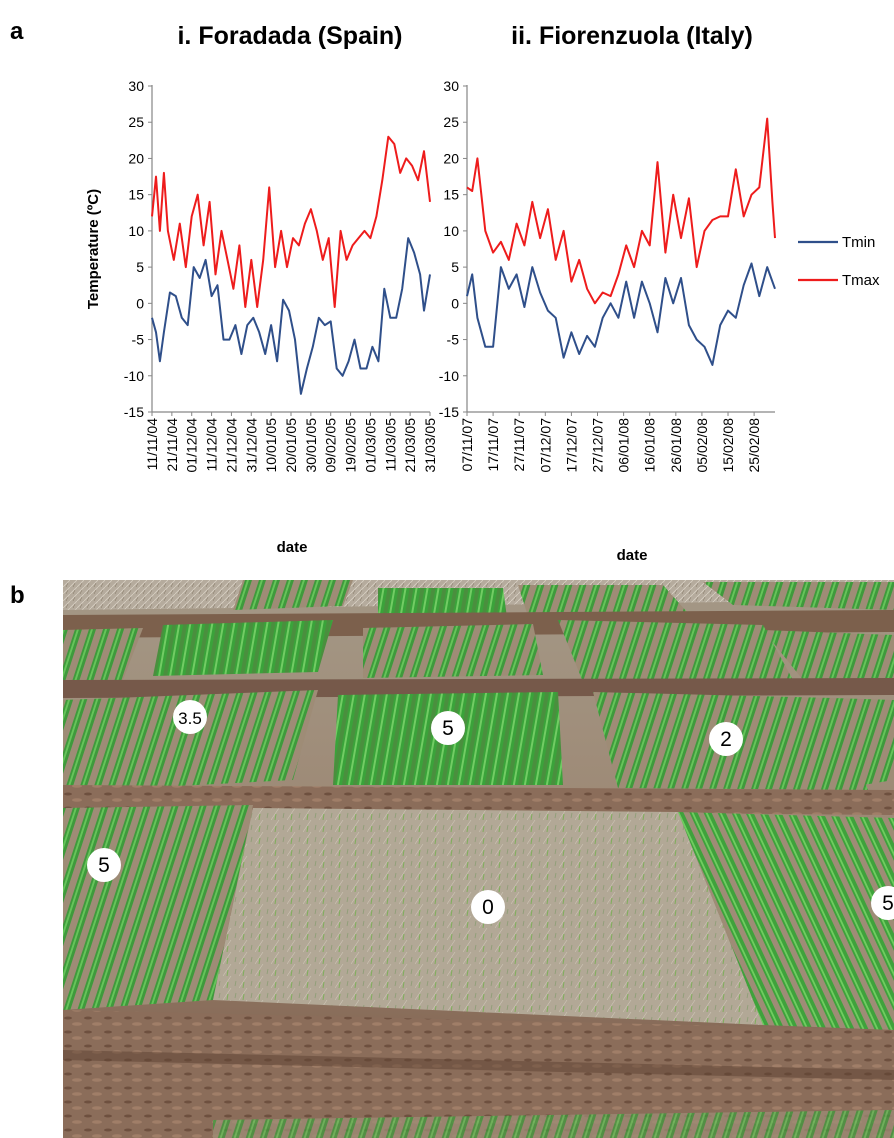 The image size is (894, 1138). Describe the element at coordinates (271, 445) in the screenshot. I see `x-tick-label: 10/01/05` at that location.